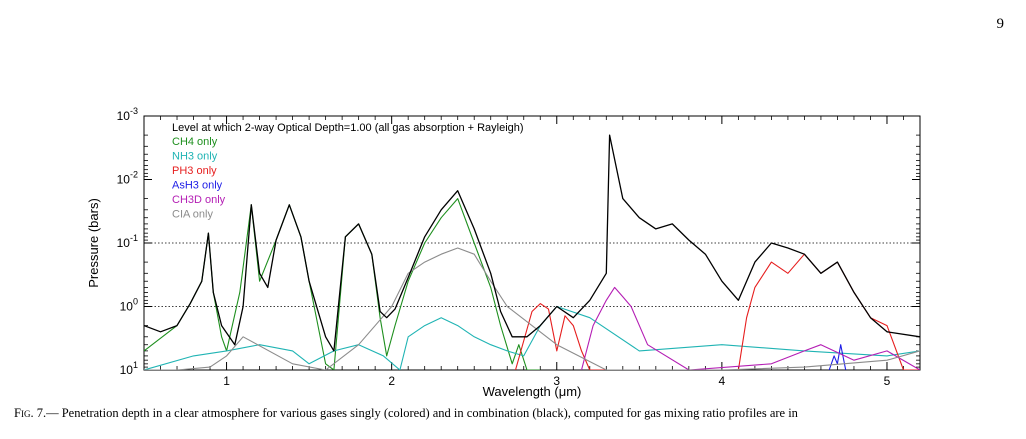  What do you see at coordinates (195, 157) in the screenshot?
I see `legend-entry: NH3 only` at bounding box center [195, 157].